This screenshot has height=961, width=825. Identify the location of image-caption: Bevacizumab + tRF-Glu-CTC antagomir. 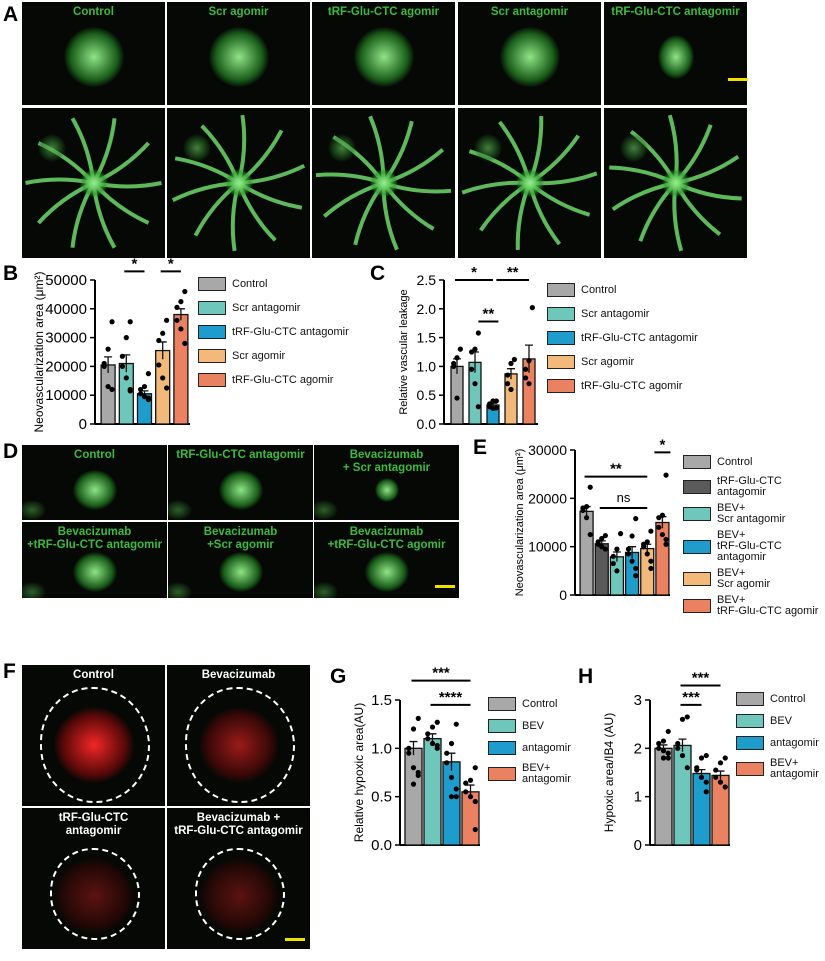
(238, 824).